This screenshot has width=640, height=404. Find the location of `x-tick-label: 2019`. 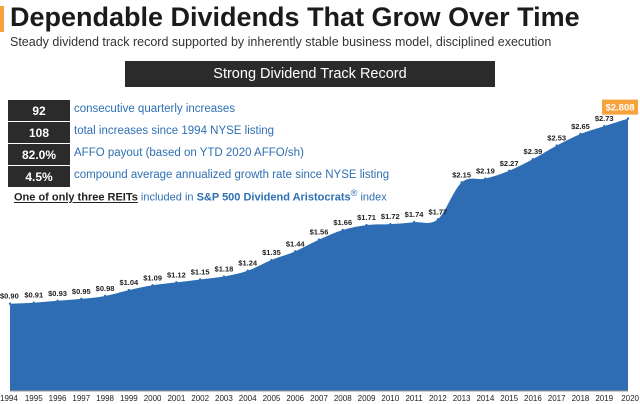

x-tick-label: 2019 is located at coordinates (604, 398).